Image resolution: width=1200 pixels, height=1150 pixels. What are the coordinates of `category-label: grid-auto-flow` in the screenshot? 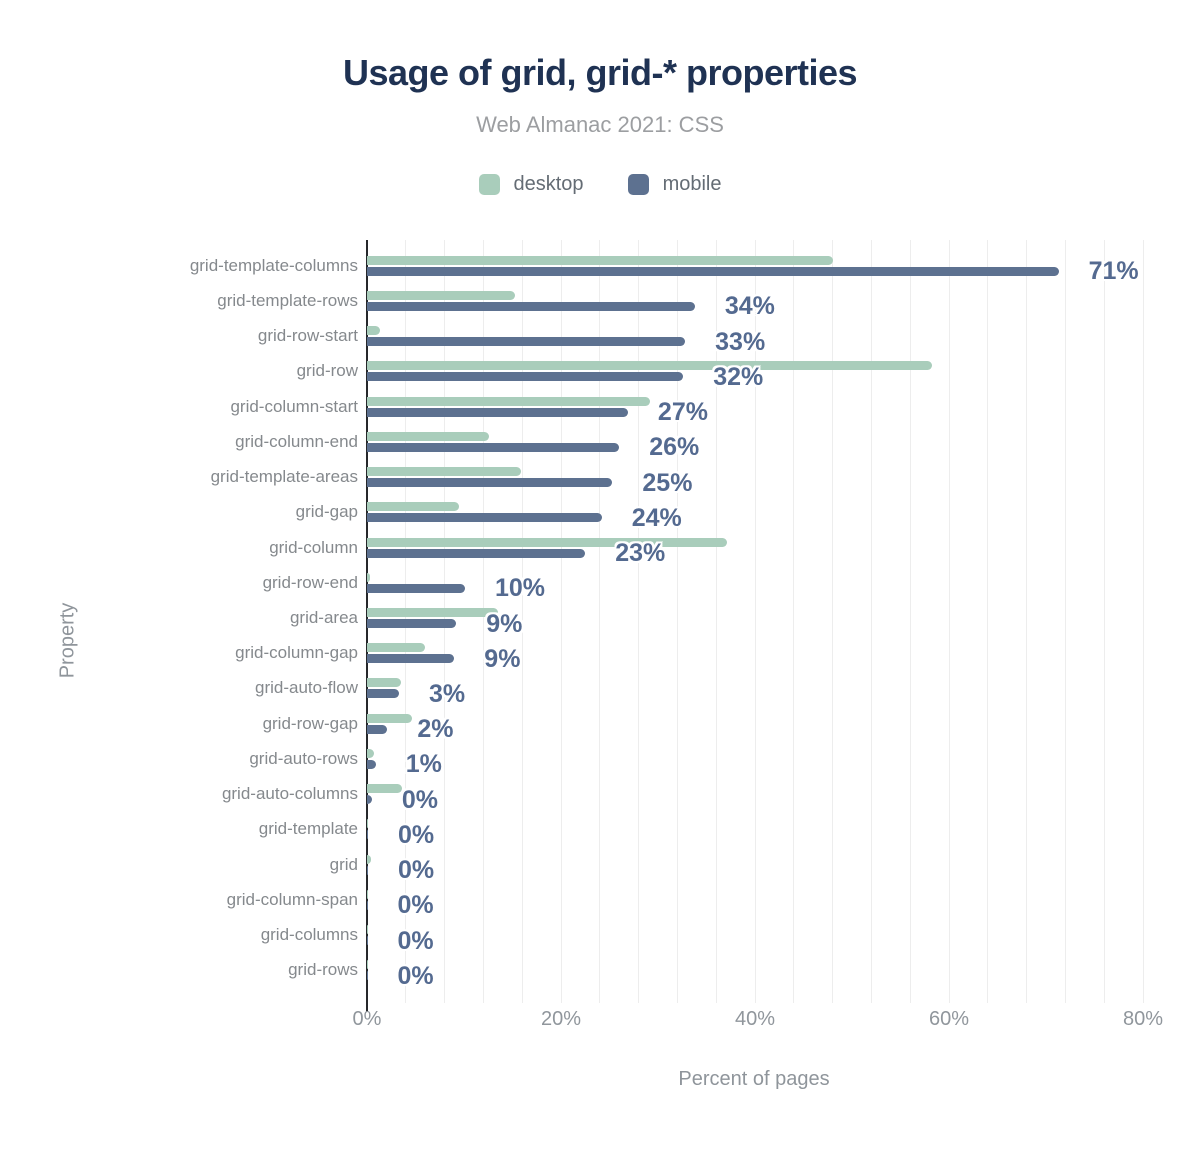 It's located at (306, 688).